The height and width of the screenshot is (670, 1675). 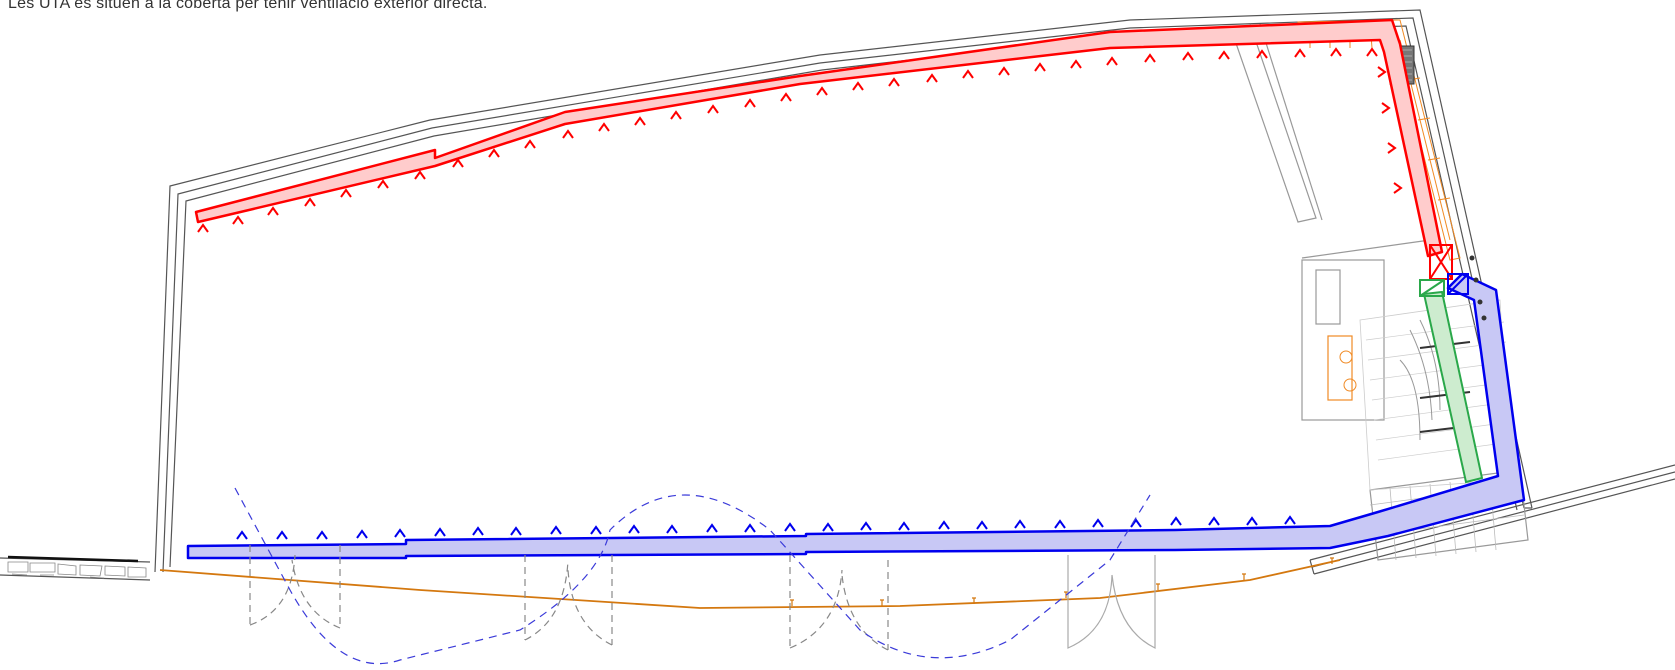 What do you see at coordinates (1478, 288) in the screenshot?
I see `facade-dots` at bounding box center [1478, 288].